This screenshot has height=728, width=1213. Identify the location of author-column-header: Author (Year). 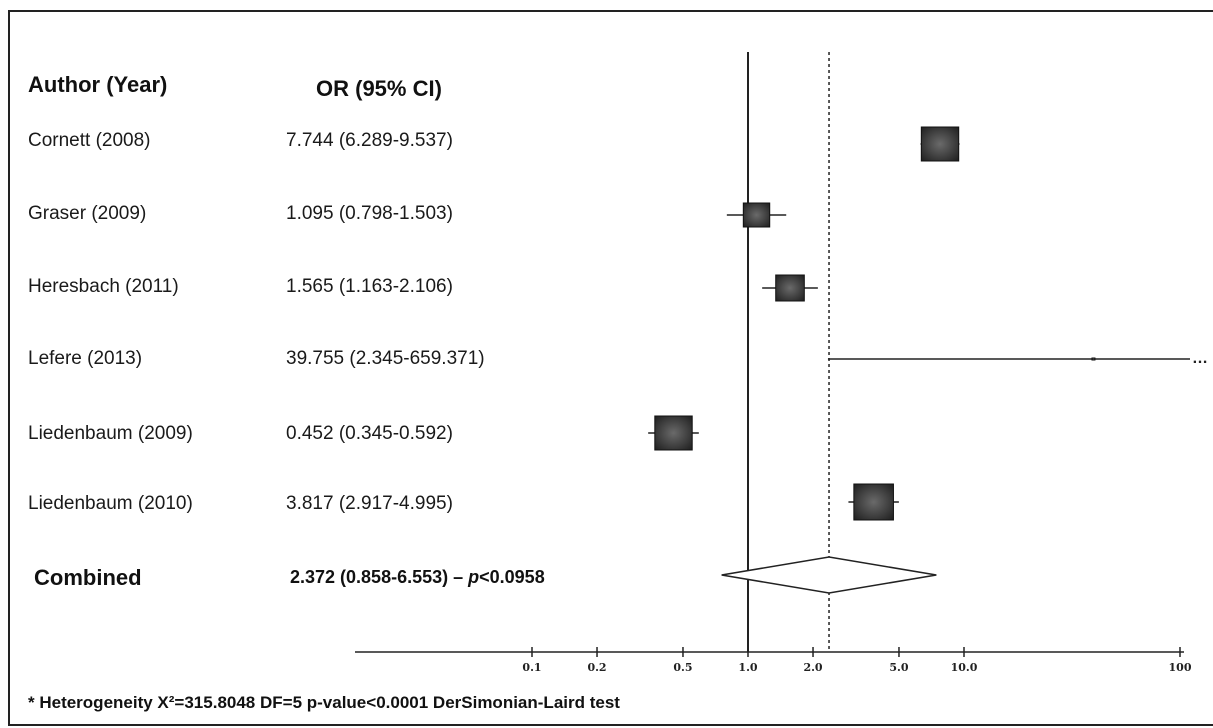
(98, 84).